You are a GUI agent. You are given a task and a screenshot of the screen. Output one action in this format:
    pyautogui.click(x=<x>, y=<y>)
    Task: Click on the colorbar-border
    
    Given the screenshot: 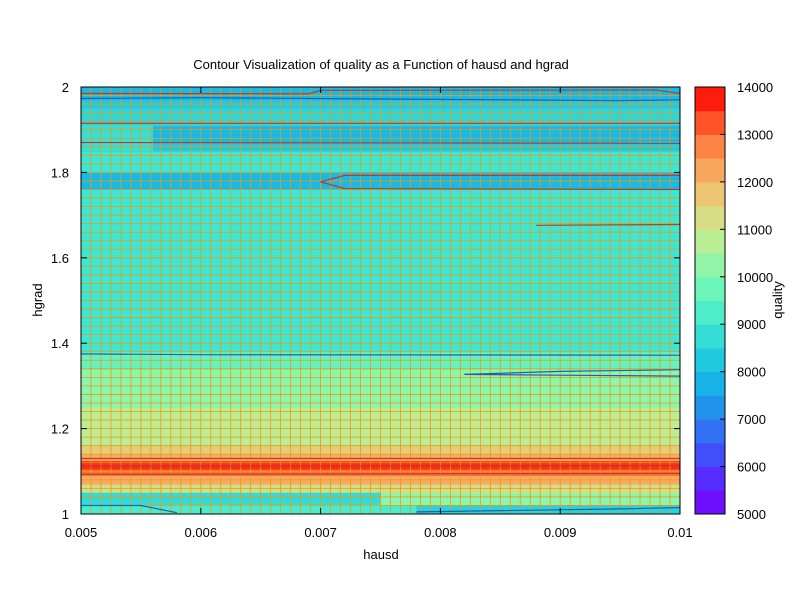 What is the action you would take?
    pyautogui.click(x=710, y=300)
    